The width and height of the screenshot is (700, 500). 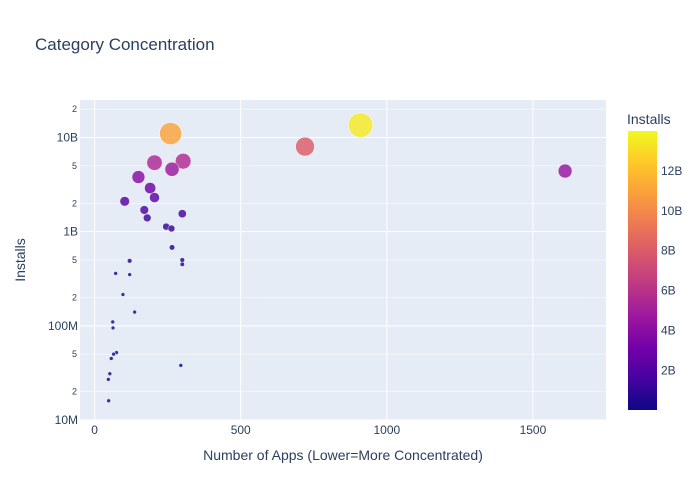 I want to click on y-tick-label: 1B, so click(x=70, y=232).